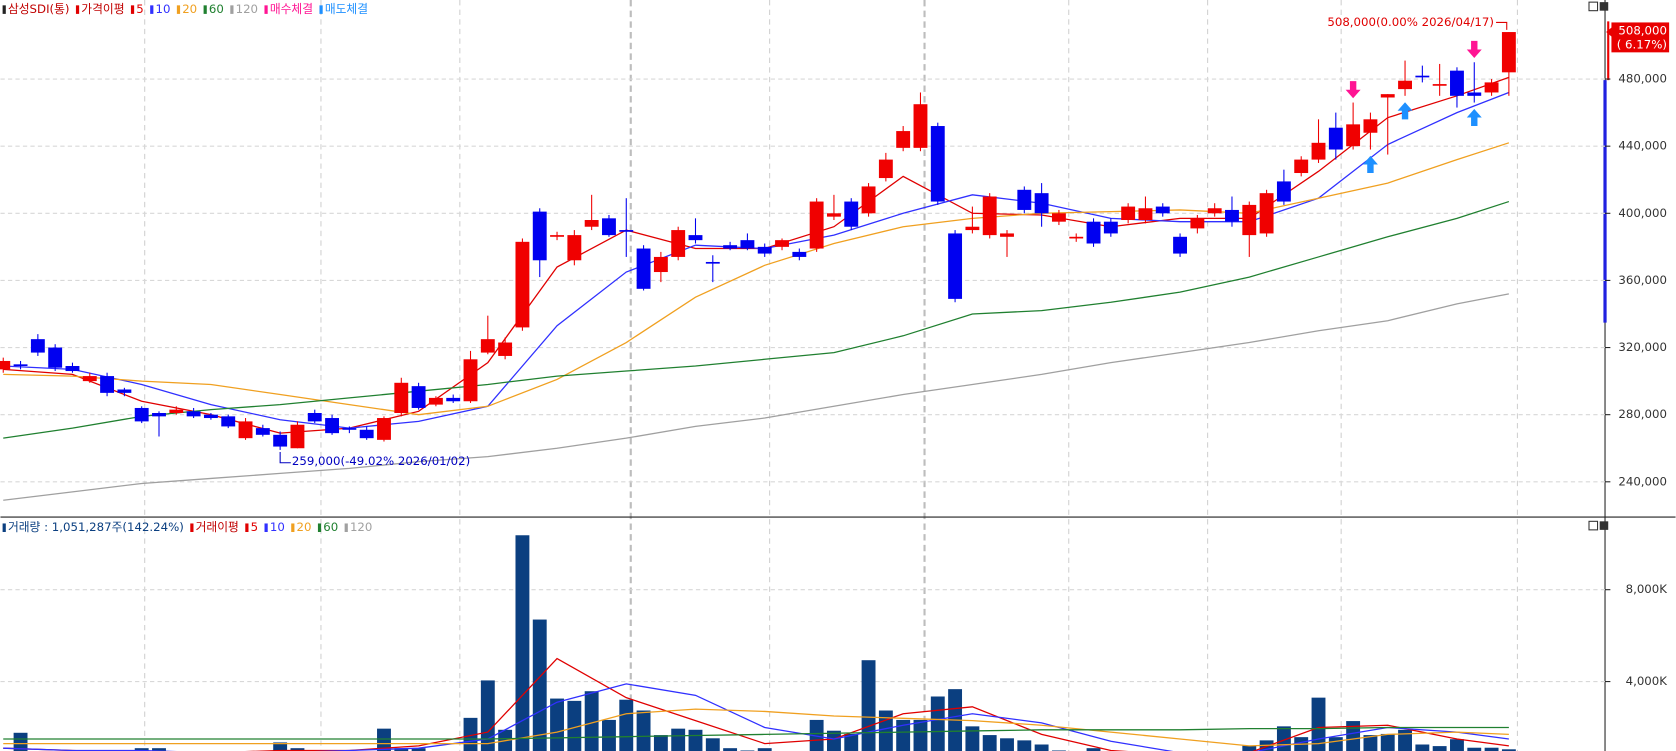 The height and width of the screenshot is (751, 1676). What do you see at coordinates (346, 9) in the screenshot?
I see `legend-entry: 매도체결` at bounding box center [346, 9].